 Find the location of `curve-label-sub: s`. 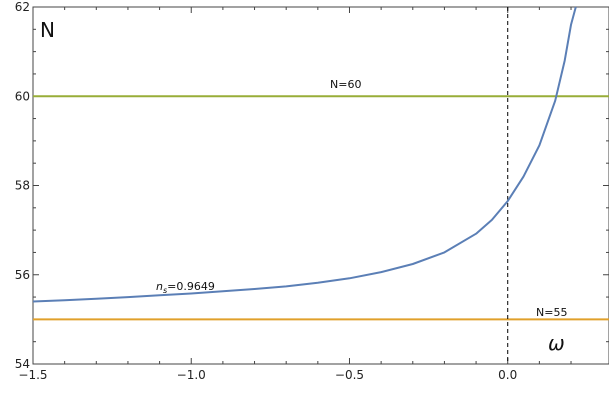

curve-label-sub: s is located at coordinates (165, 290).